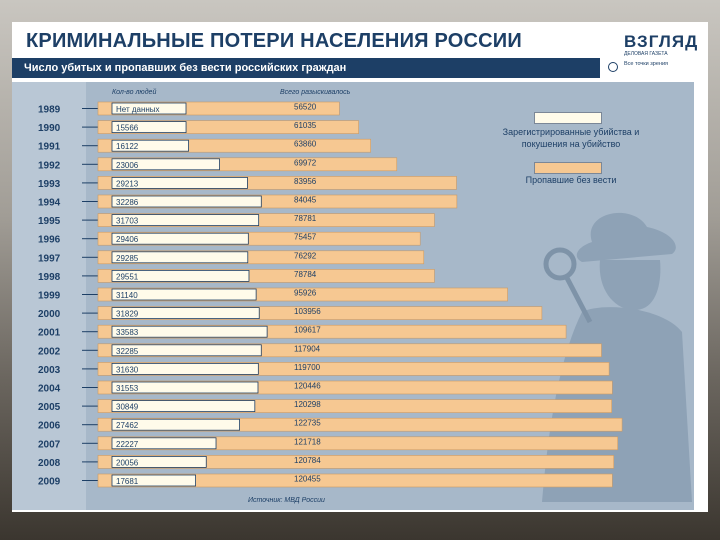  Describe the element at coordinates (49, 221) in the screenshot. I see `year-label: 1995` at that location.